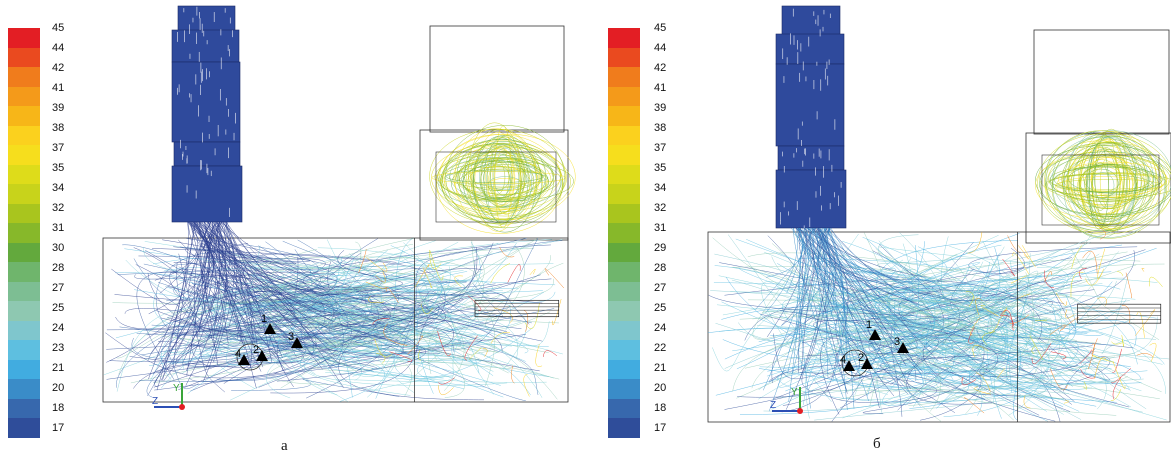 This screenshot has height=461, width=1171. Describe the element at coordinates (58, 48) in the screenshot. I see `legend-tick-label: 44` at that location.